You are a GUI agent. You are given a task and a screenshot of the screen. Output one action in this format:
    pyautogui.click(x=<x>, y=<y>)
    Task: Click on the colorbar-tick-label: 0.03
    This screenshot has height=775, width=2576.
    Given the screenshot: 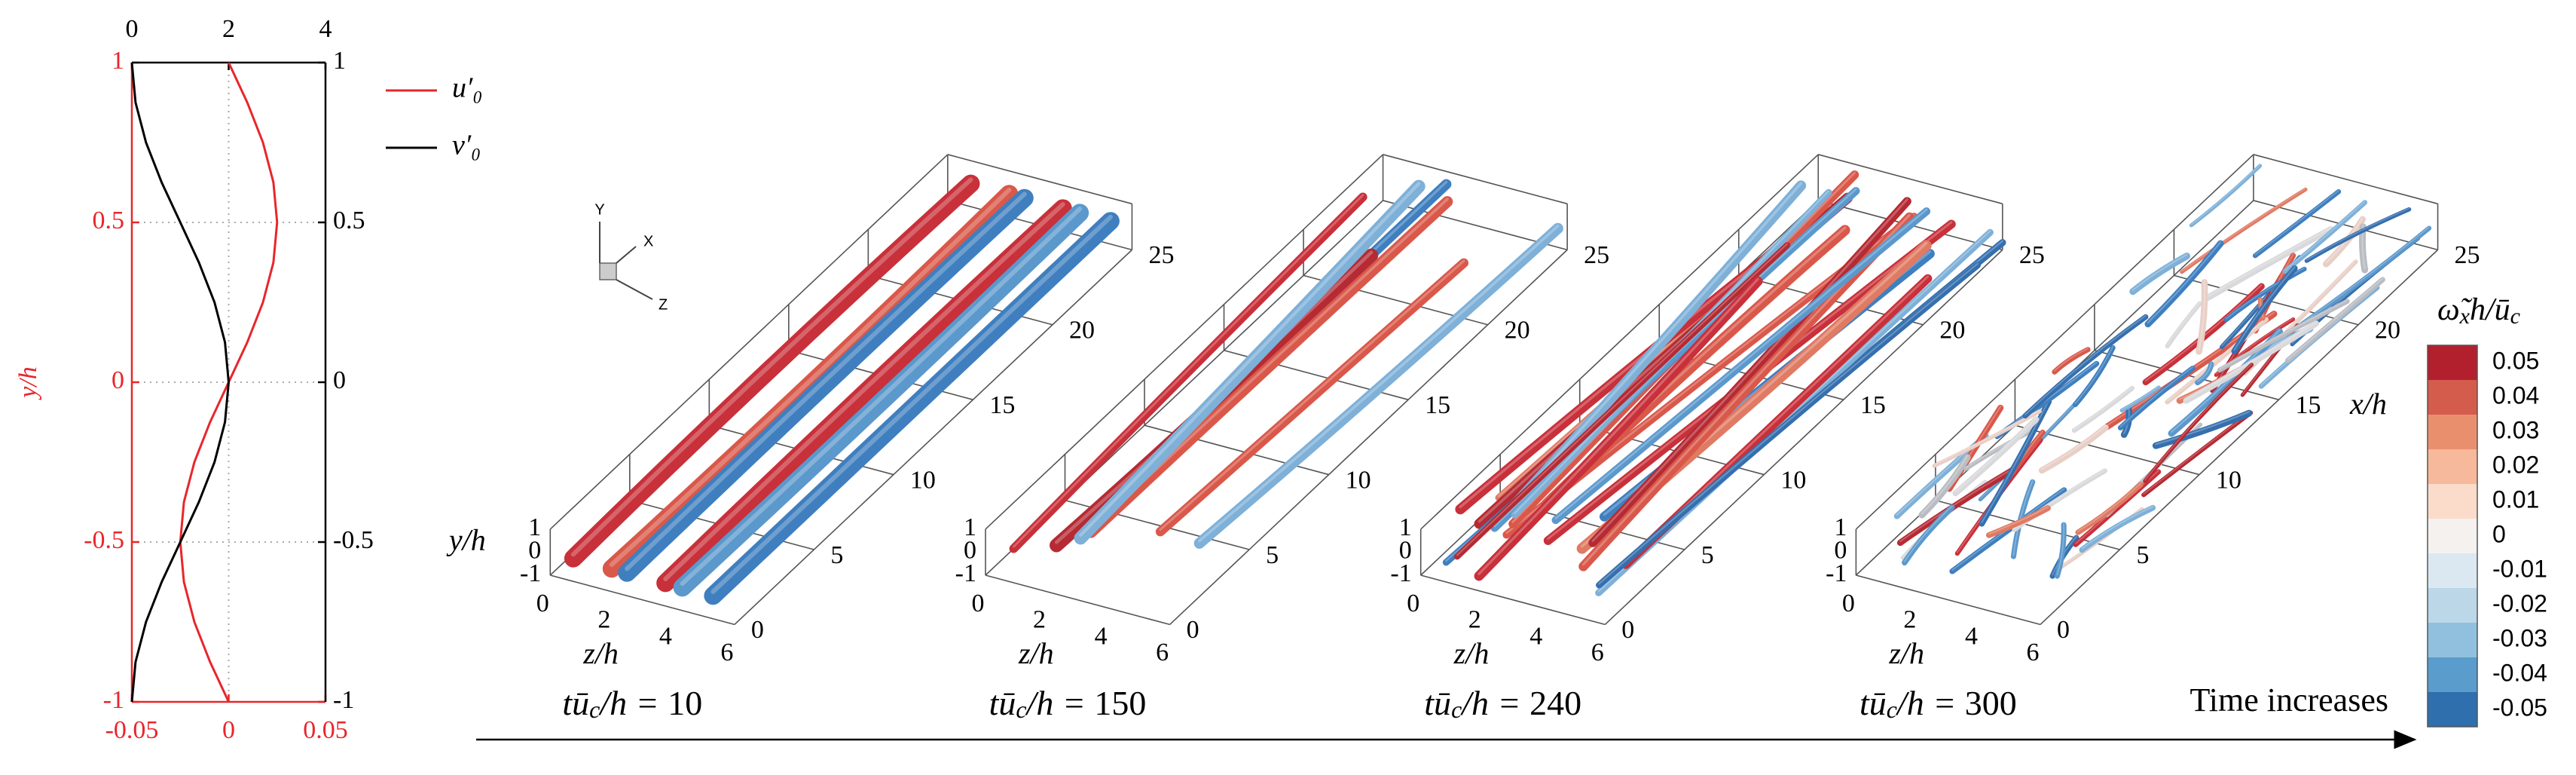 What is the action you would take?
    pyautogui.click(x=2515, y=429)
    